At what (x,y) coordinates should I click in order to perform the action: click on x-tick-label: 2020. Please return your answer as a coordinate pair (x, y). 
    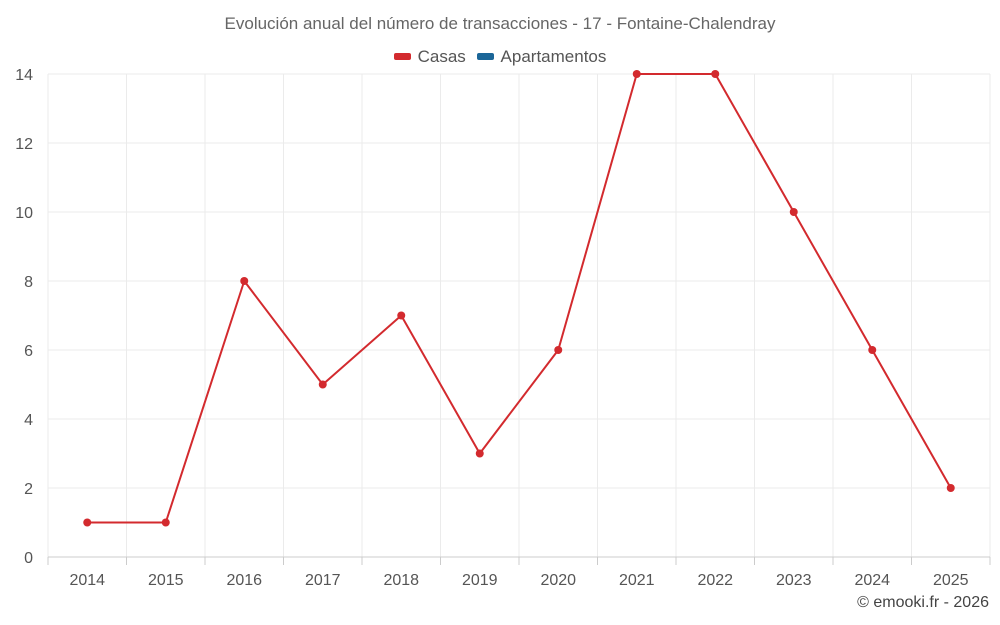
    Looking at the image, I should click on (558, 580).